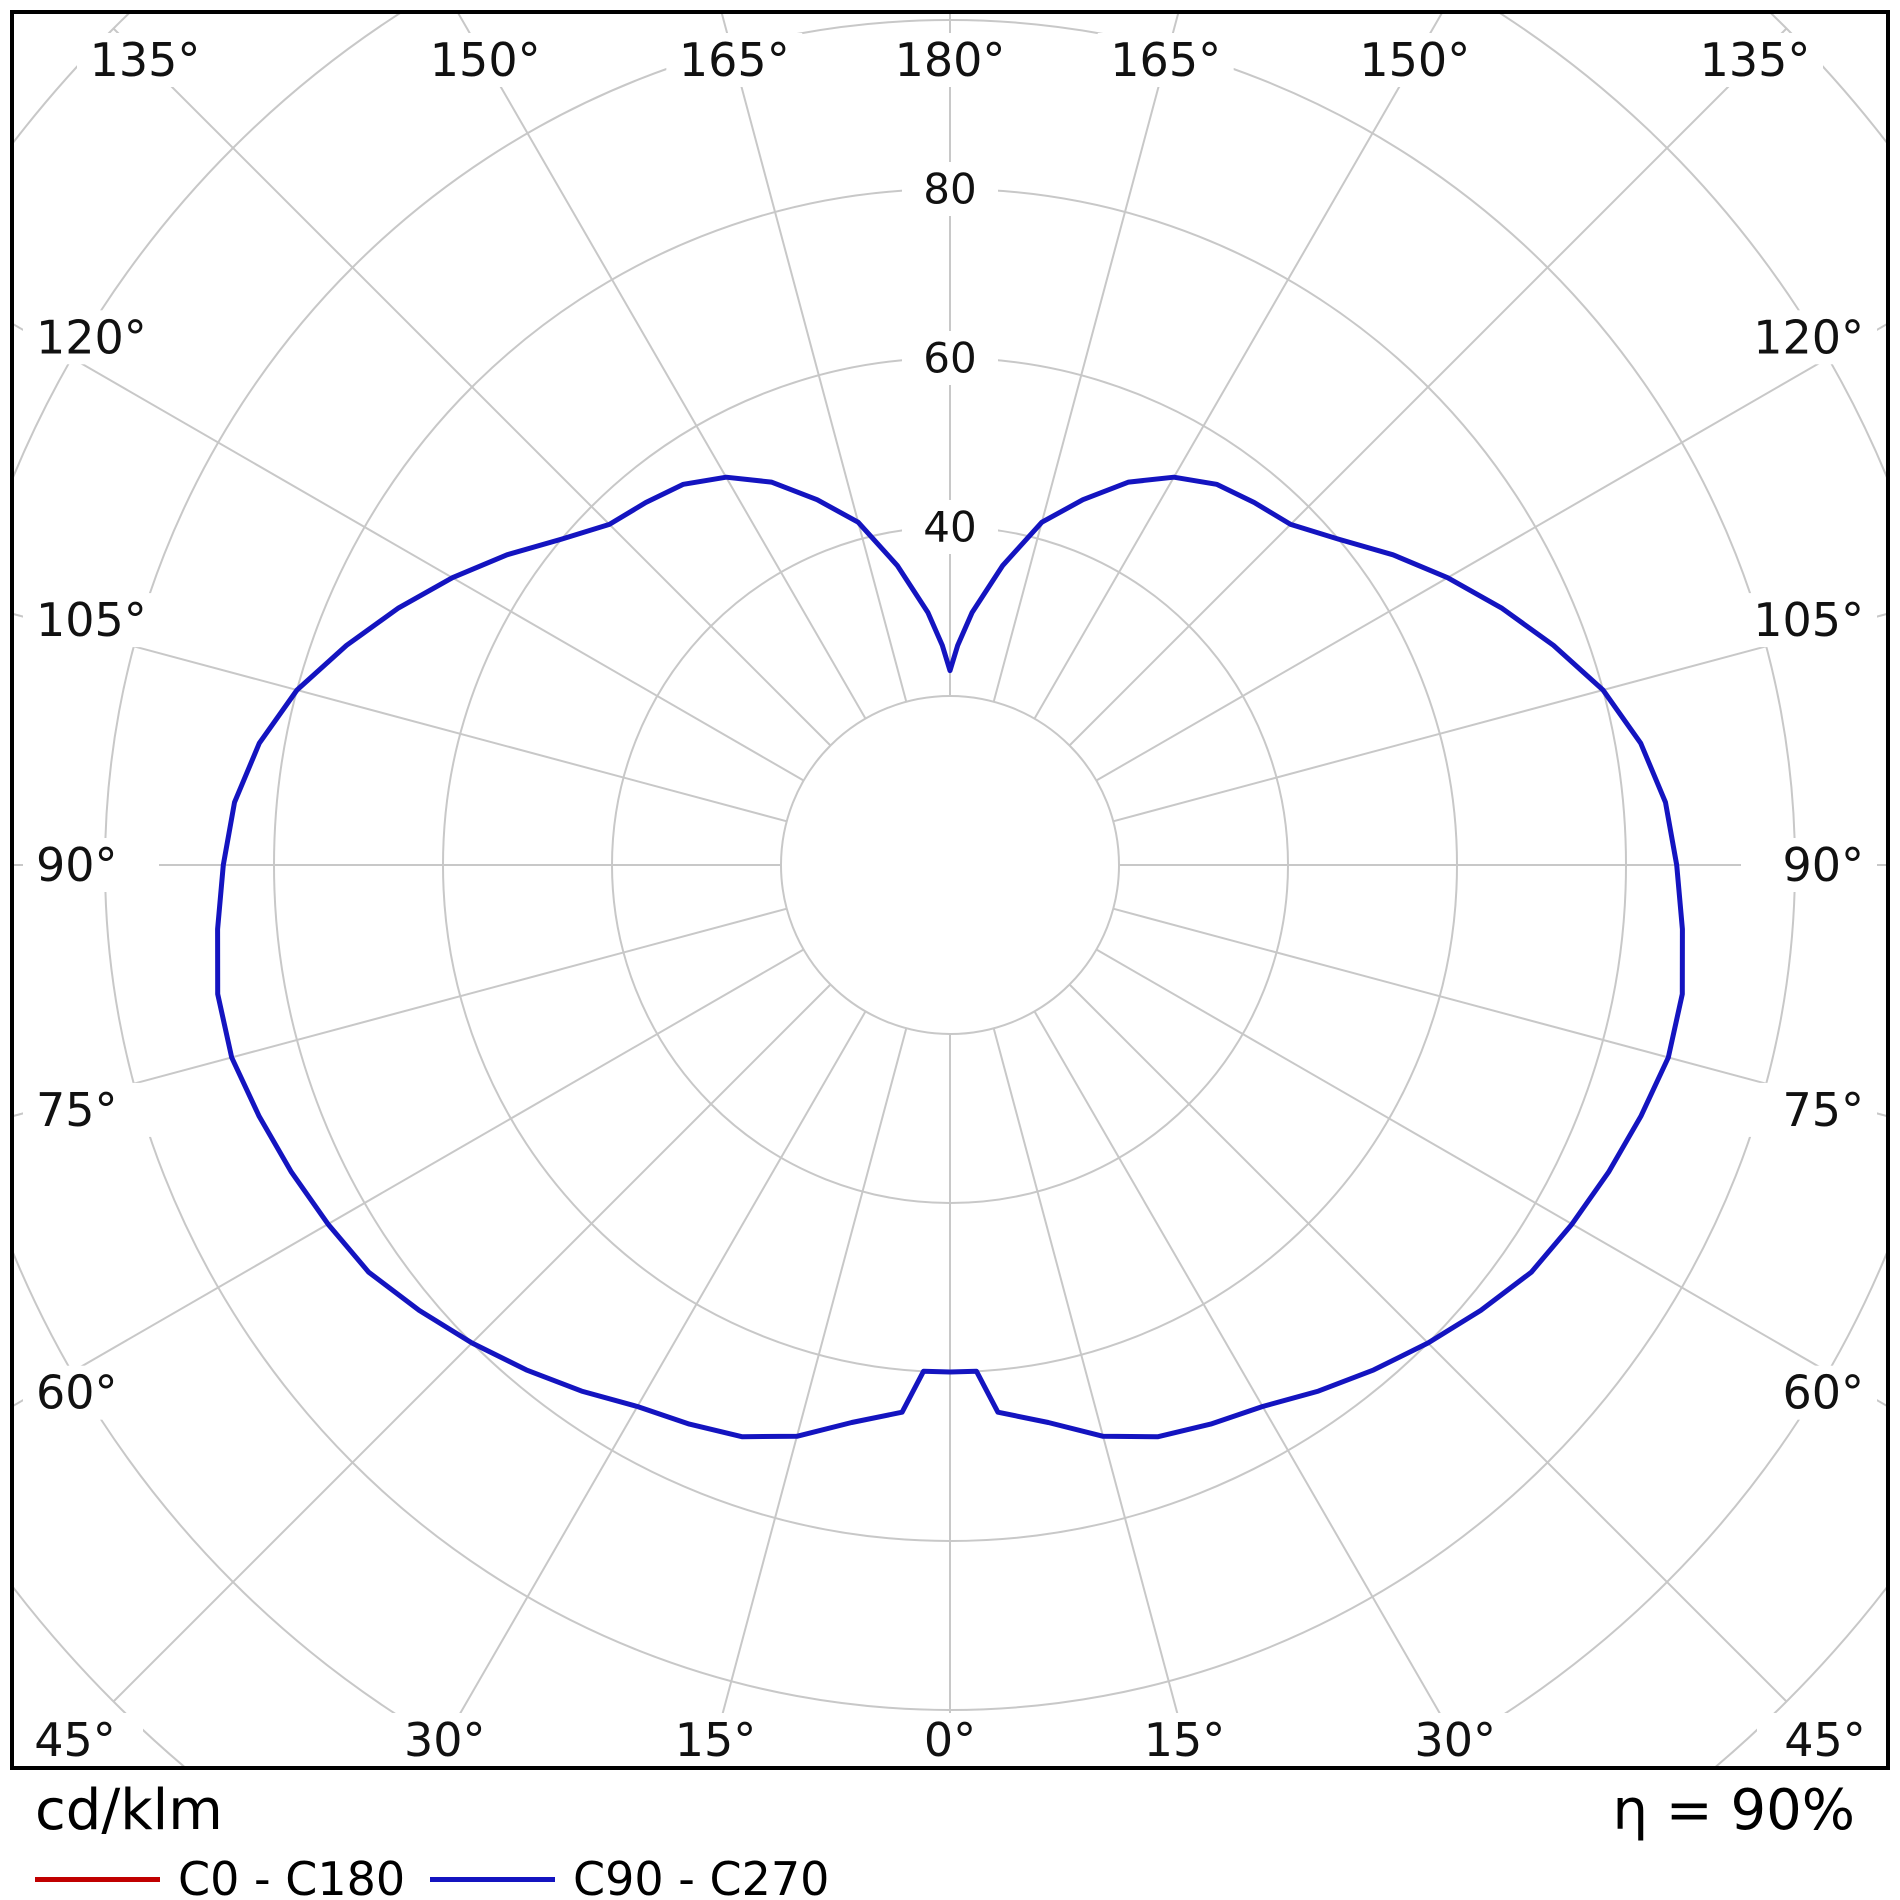 The height and width of the screenshot is (1900, 1900). What do you see at coordinates (950, 865) in the screenshot?
I see `grid-circle` at bounding box center [950, 865].